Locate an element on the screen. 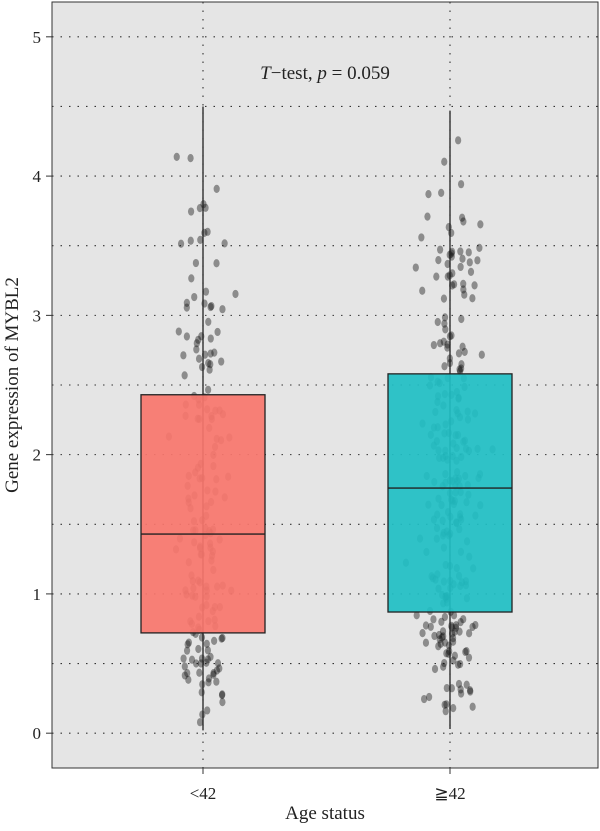 The image size is (600, 831). y-axis-title: Gene expression of MYBL2 is located at coordinates (12, 385).